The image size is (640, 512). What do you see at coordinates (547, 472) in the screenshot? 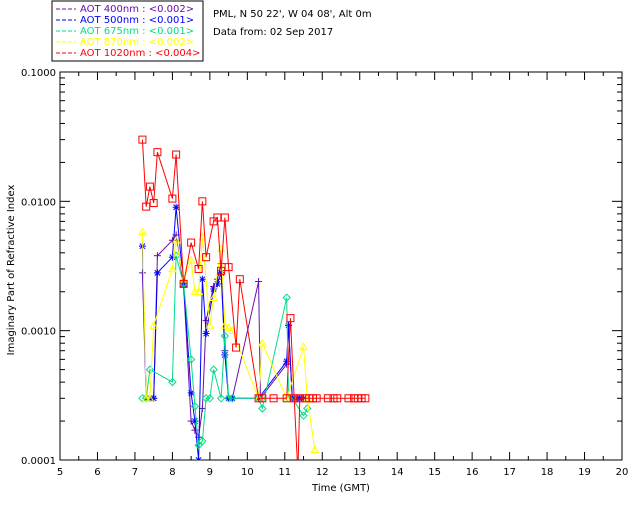
I see `x-tick-label: 18` at bounding box center [547, 472].